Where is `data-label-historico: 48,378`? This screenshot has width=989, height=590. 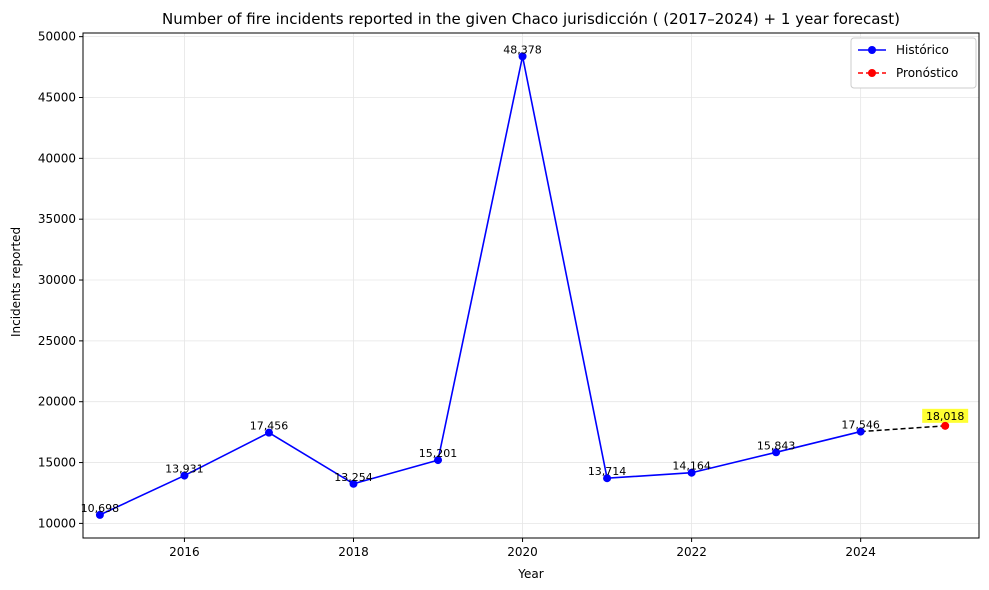
data-label-historico: 48,378 is located at coordinates (522, 49).